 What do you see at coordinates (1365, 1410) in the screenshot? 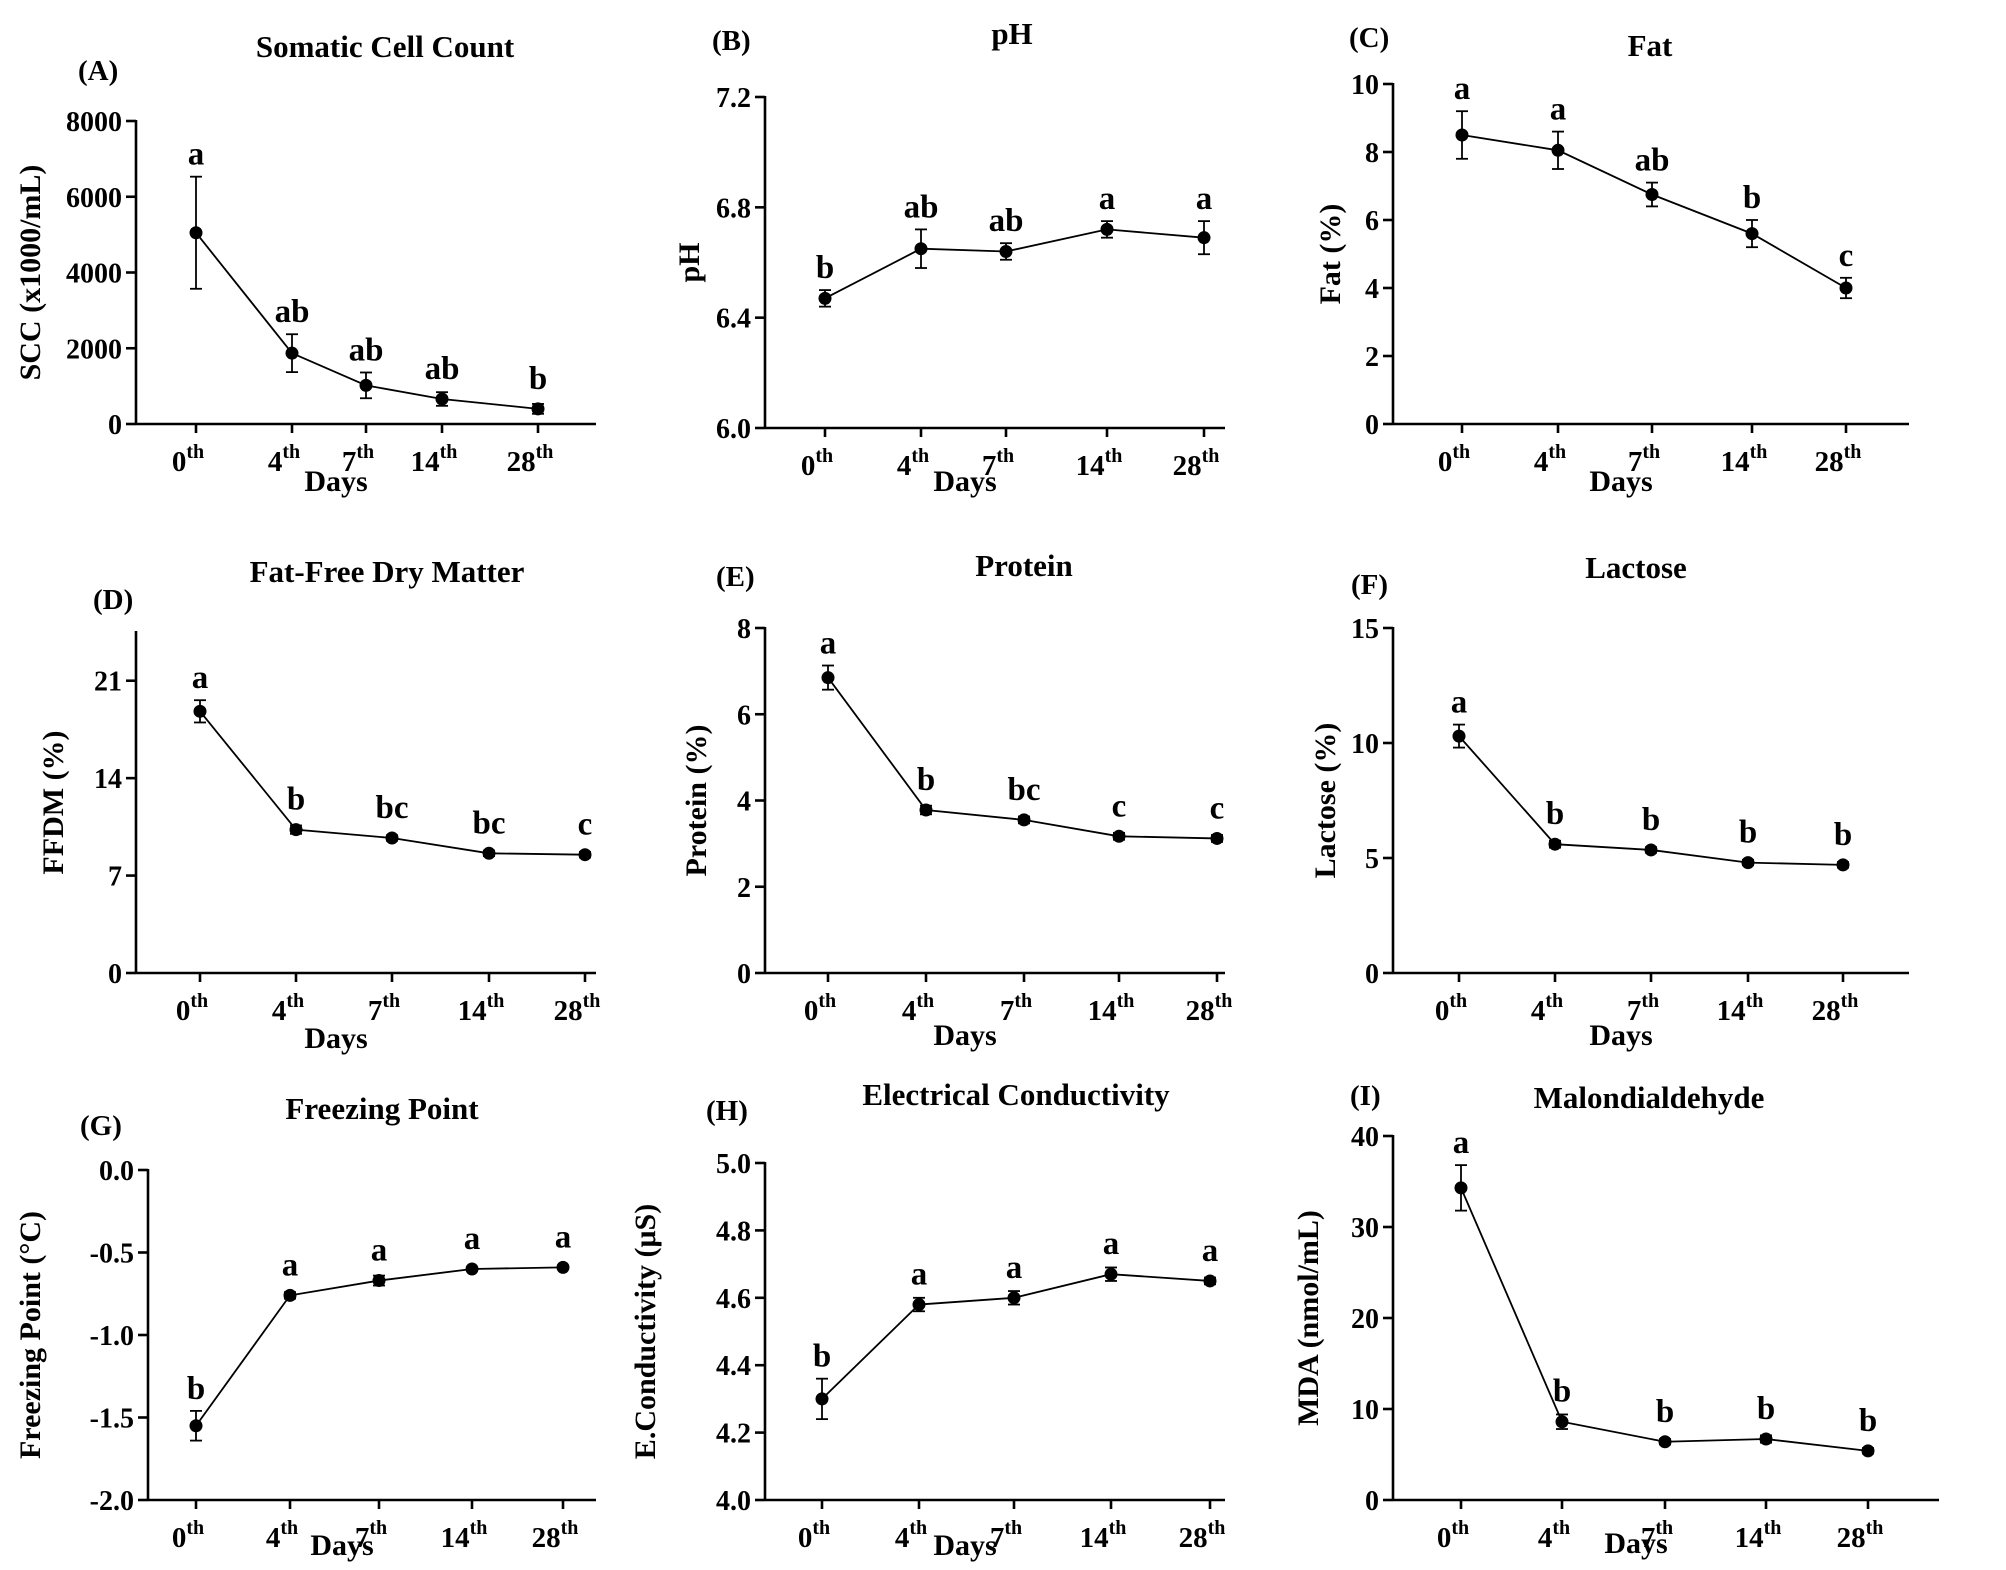
I see `y-tick-label: 10` at bounding box center [1365, 1410].